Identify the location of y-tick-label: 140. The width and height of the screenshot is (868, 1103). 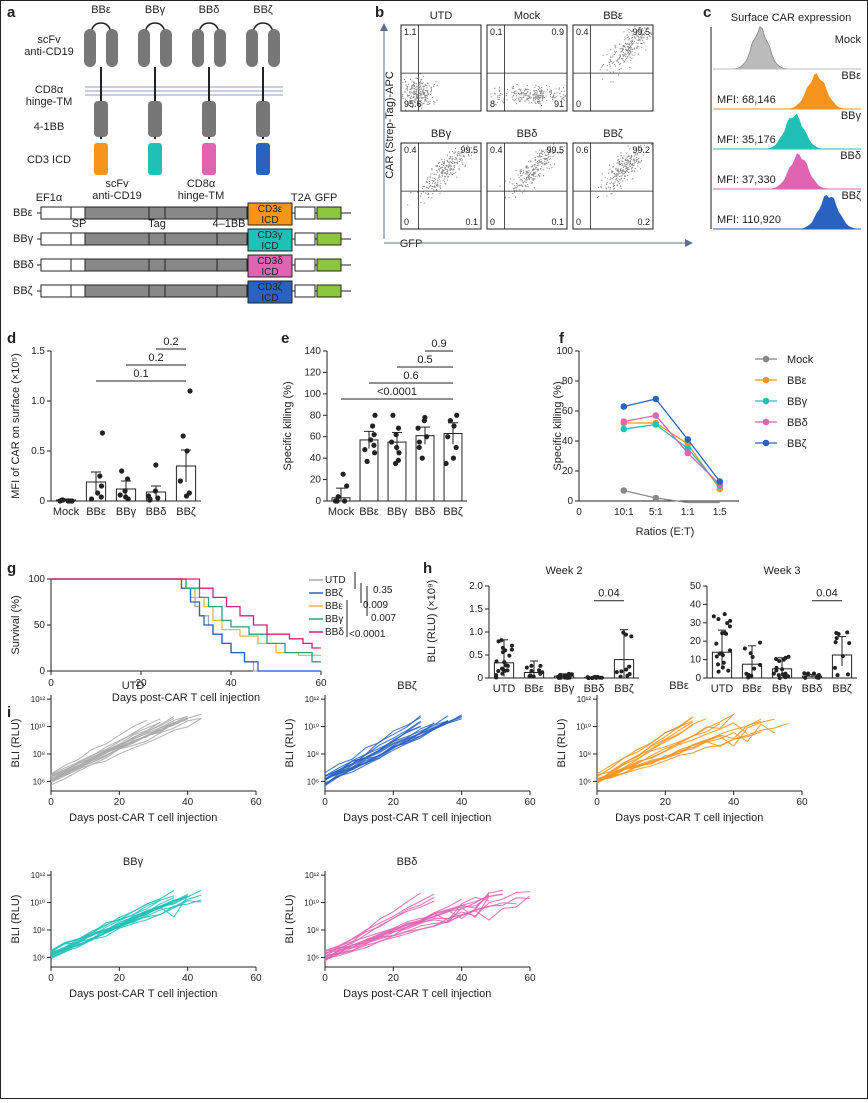
(312, 351).